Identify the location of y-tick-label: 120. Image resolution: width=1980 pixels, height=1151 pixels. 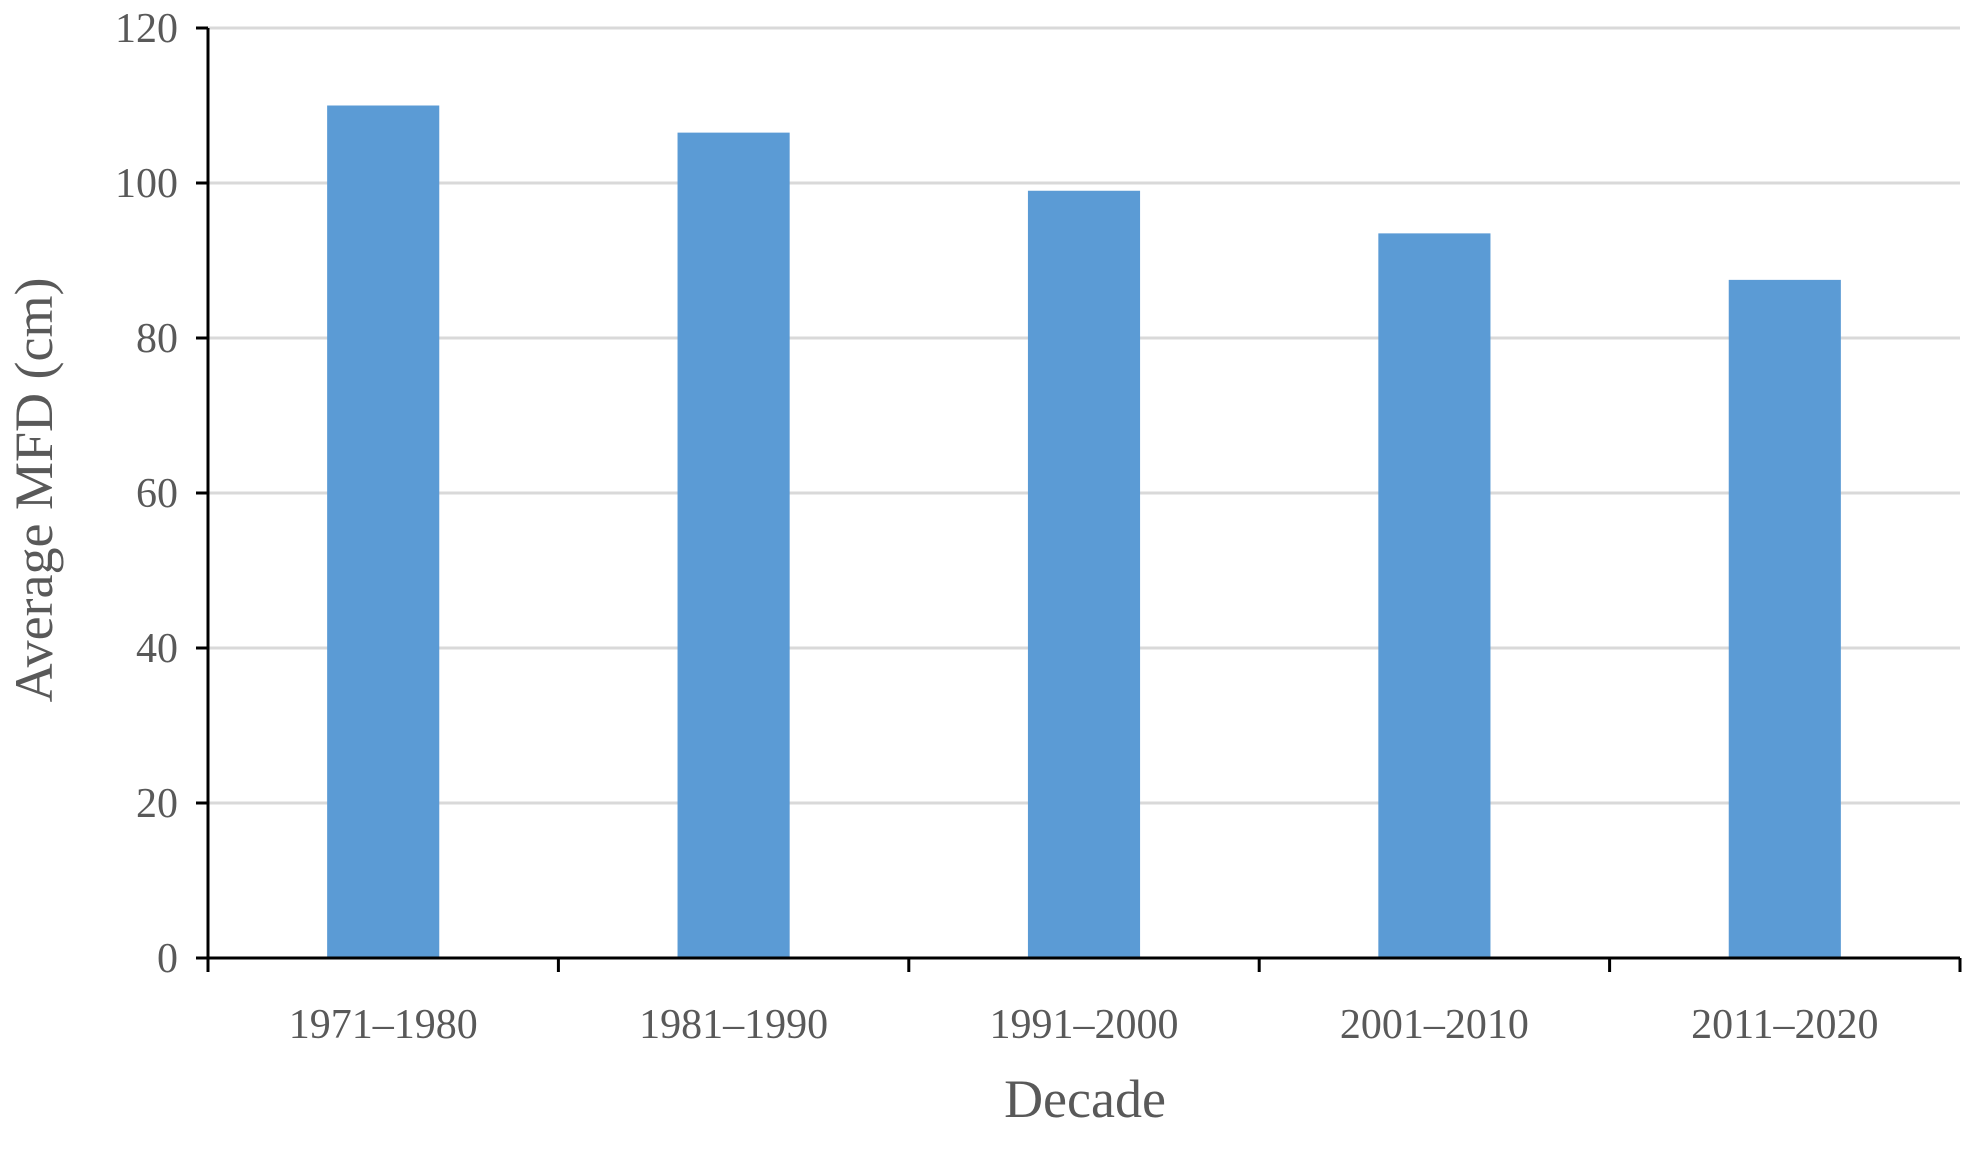
(146, 29).